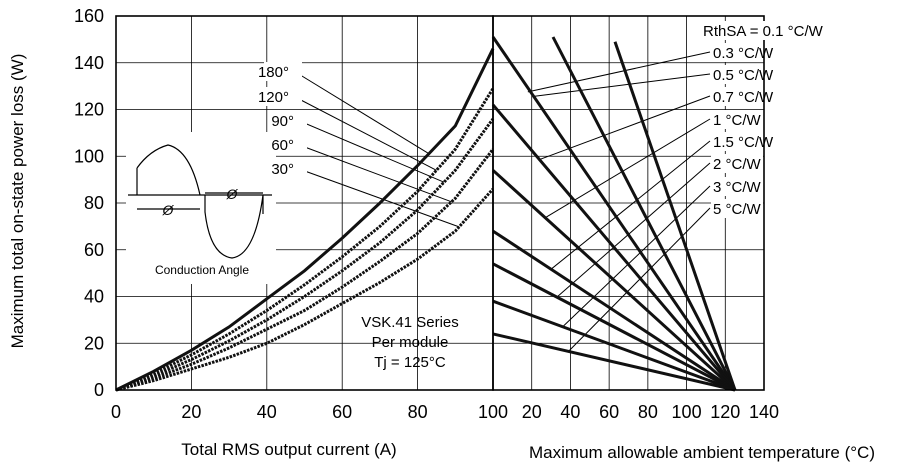 The width and height of the screenshot is (914, 463). What do you see at coordinates (410, 322) in the screenshot?
I see `annotation-series: VSK.41 Series` at bounding box center [410, 322].